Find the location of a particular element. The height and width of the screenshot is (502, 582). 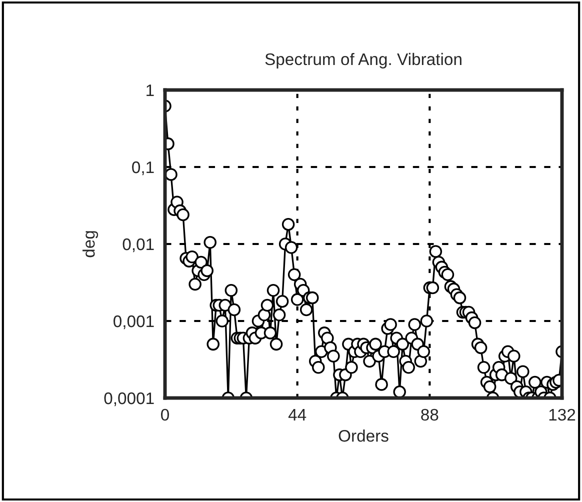

x-tick-label: 0 is located at coordinates (165, 414).